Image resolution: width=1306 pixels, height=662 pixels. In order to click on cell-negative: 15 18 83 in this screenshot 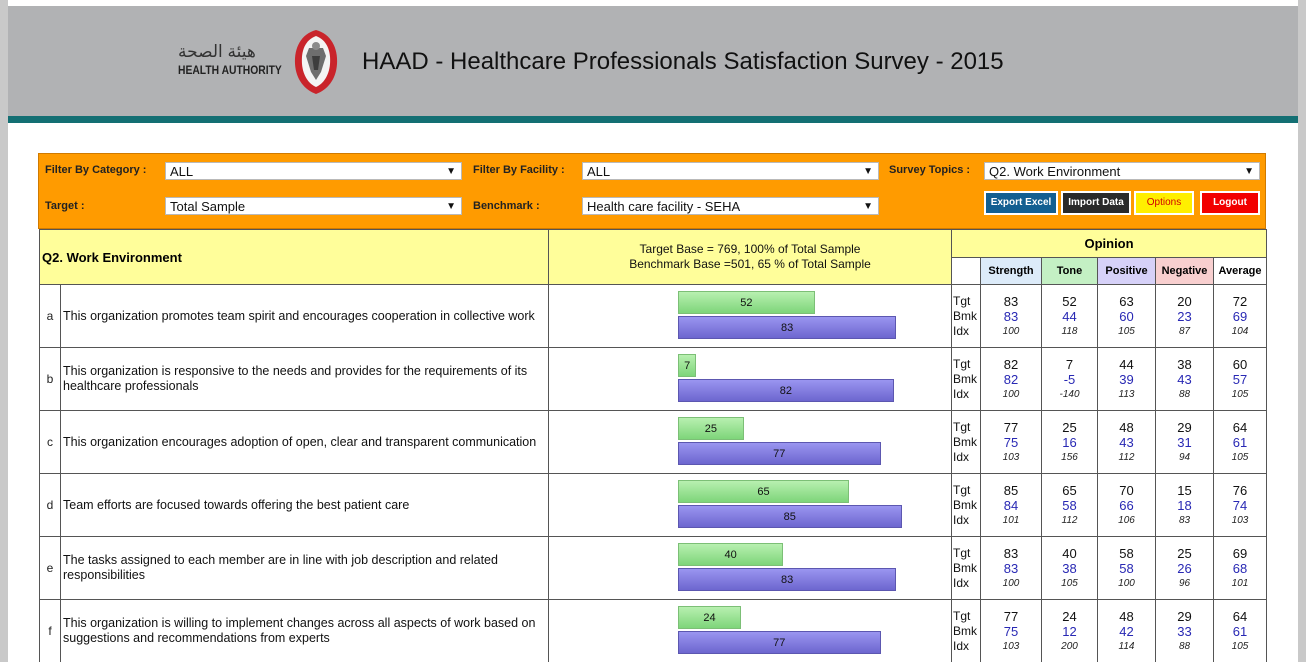, I will do `click(1184, 505)`.